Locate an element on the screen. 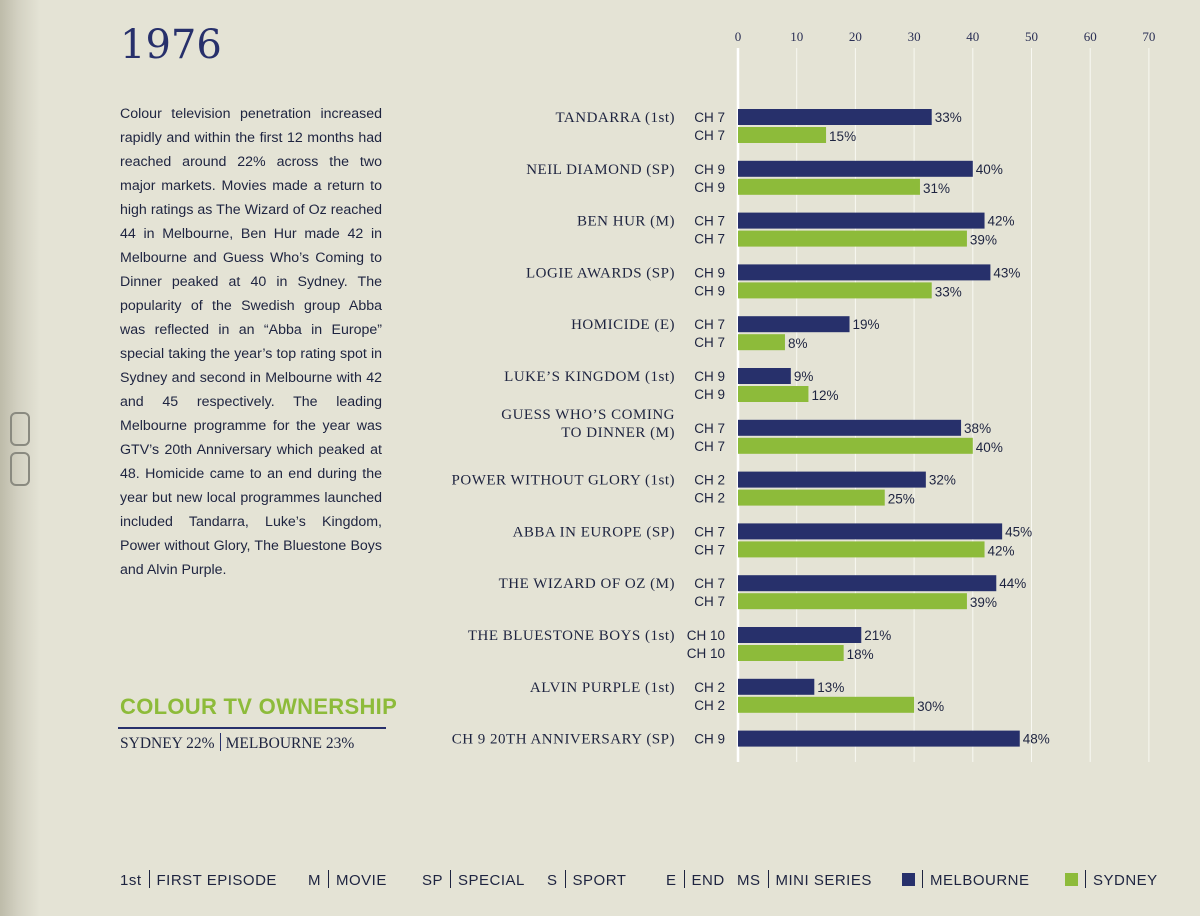 The width and height of the screenshot is (1200, 916). show-label-4: LOGIE AWARDS (SP) is located at coordinates (600, 273).